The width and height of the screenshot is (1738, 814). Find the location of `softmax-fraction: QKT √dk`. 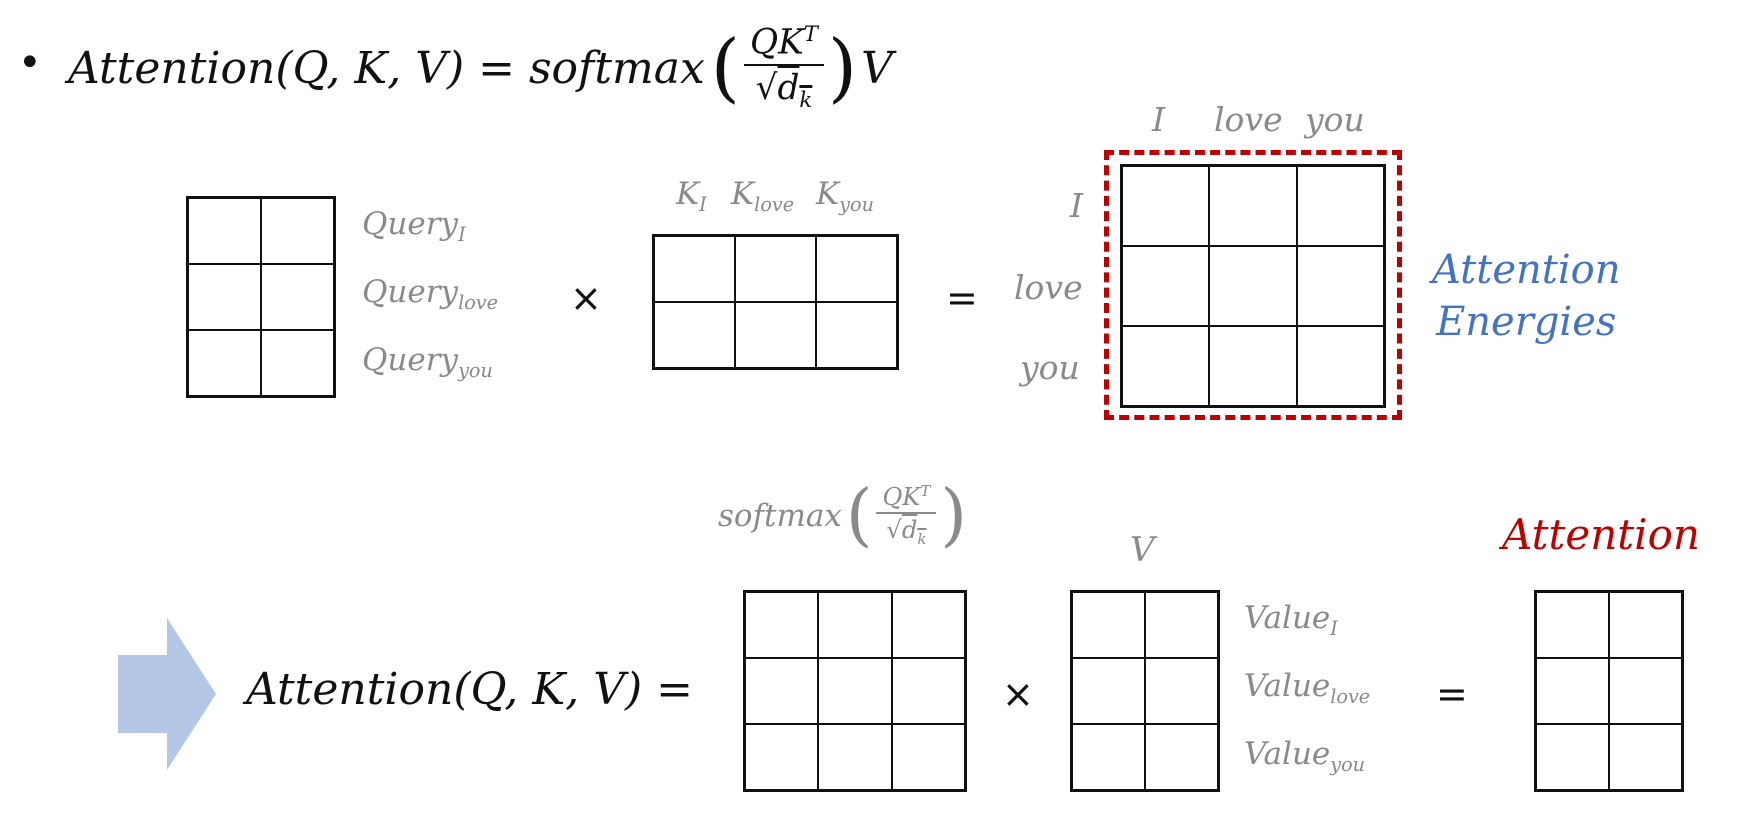

softmax-fraction: QKT √dk is located at coordinates (906, 516).